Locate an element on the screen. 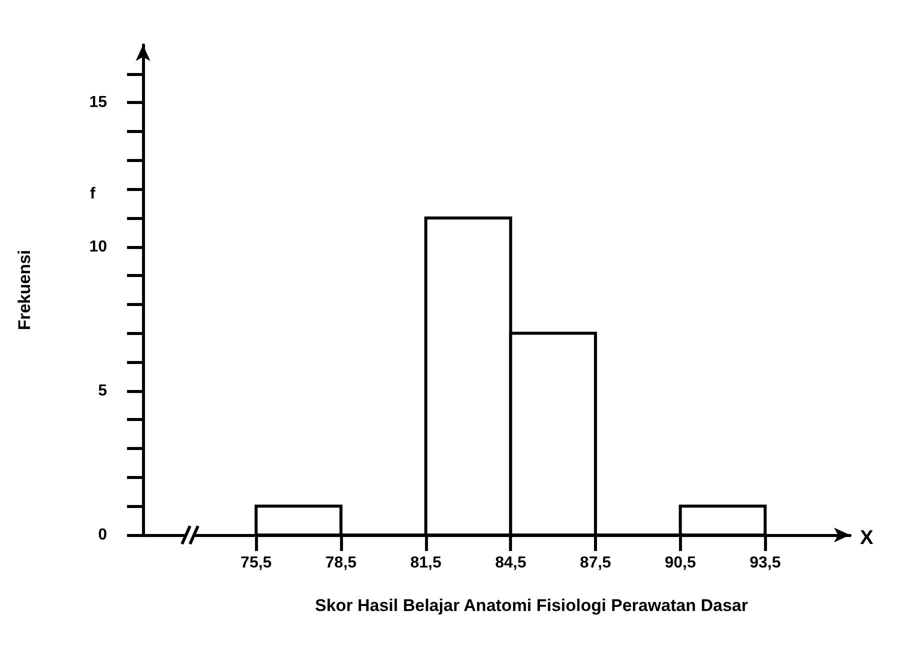  y-tick-label: 0 is located at coordinates (103, 535).